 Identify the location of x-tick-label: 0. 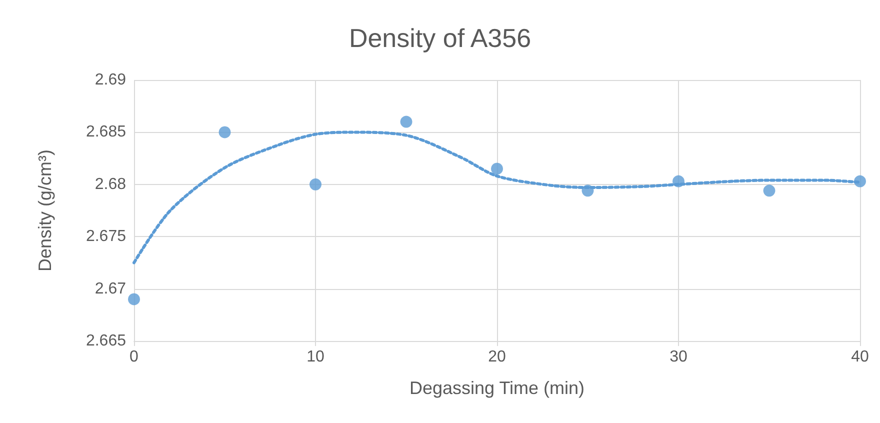
(134, 357).